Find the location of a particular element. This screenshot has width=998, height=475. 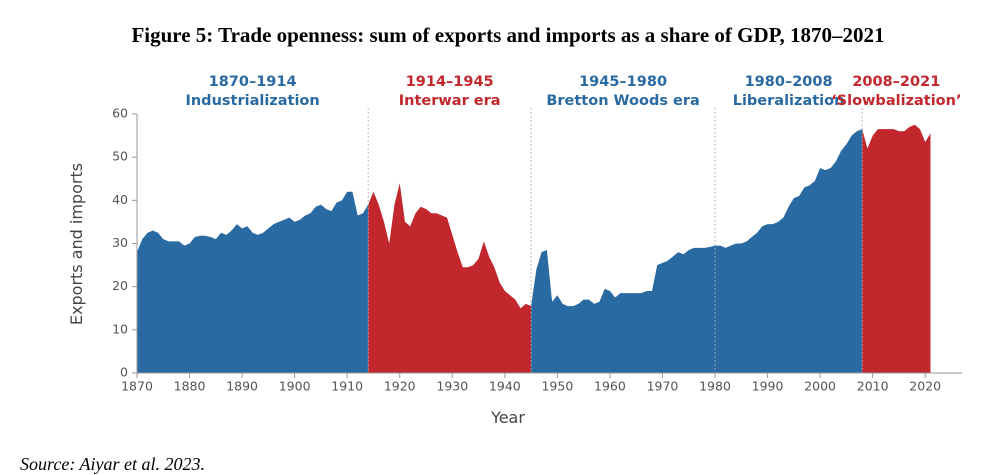

y-tick-label: 50 is located at coordinates (120, 156).